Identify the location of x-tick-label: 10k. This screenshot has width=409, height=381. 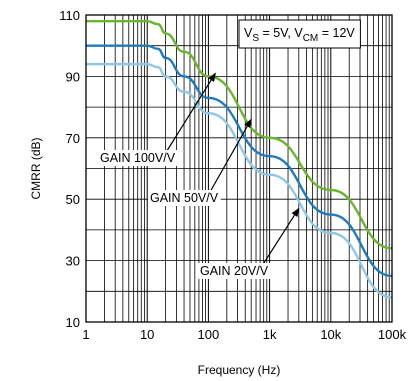
(330, 334).